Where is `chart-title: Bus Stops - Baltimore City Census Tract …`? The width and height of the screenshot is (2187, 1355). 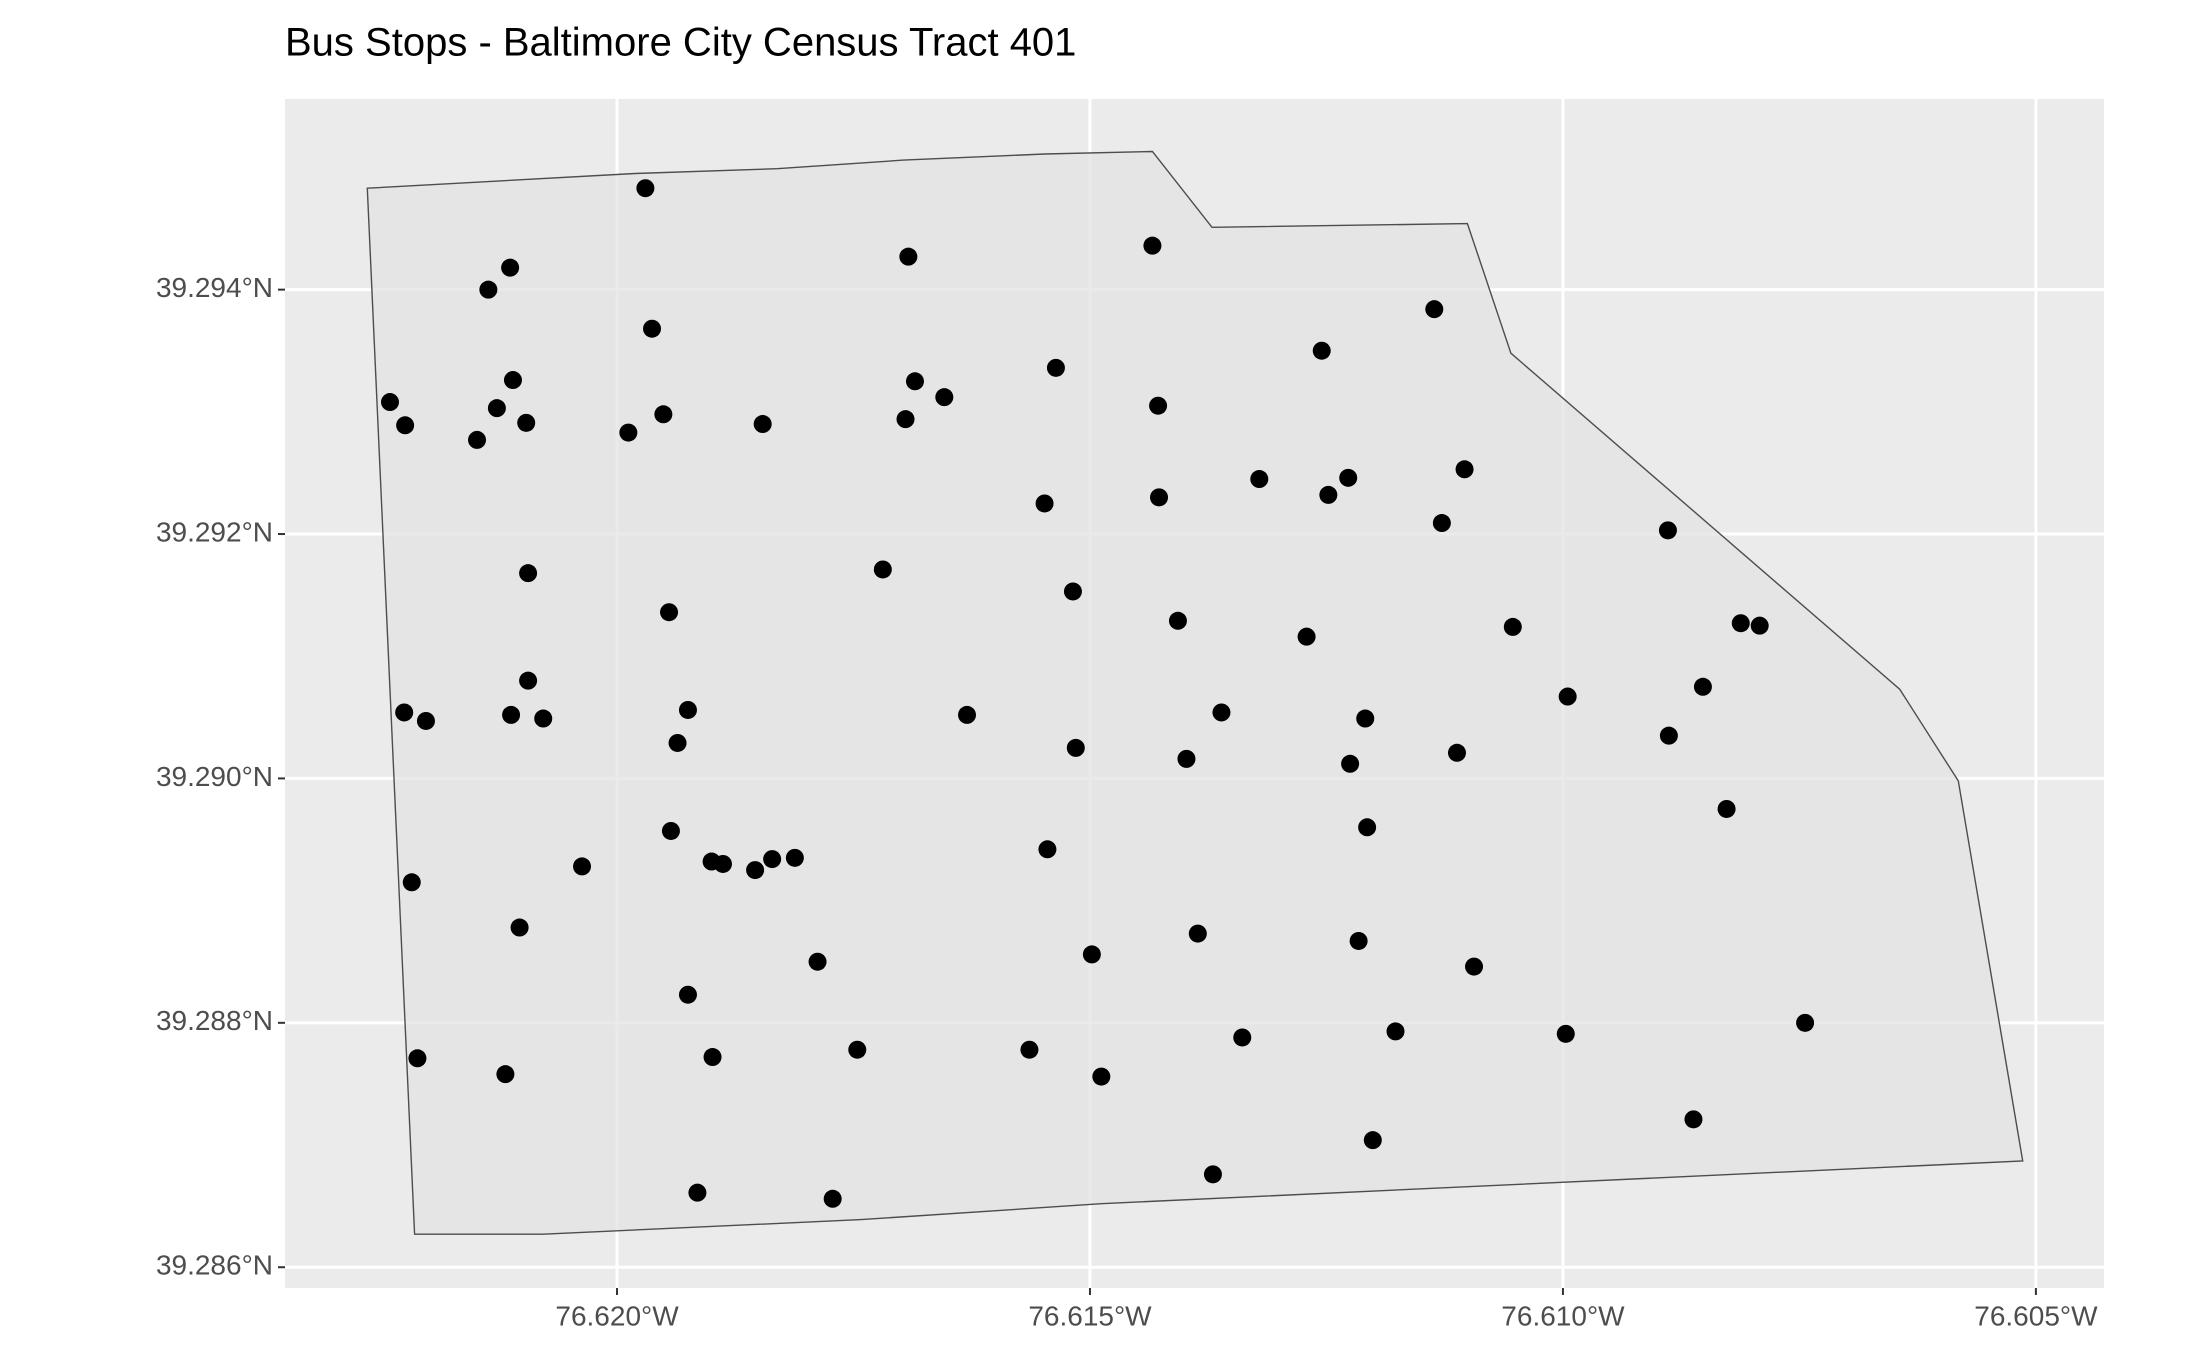 chart-title: Bus Stops - Baltimore City Census Tract … is located at coordinates (680, 43).